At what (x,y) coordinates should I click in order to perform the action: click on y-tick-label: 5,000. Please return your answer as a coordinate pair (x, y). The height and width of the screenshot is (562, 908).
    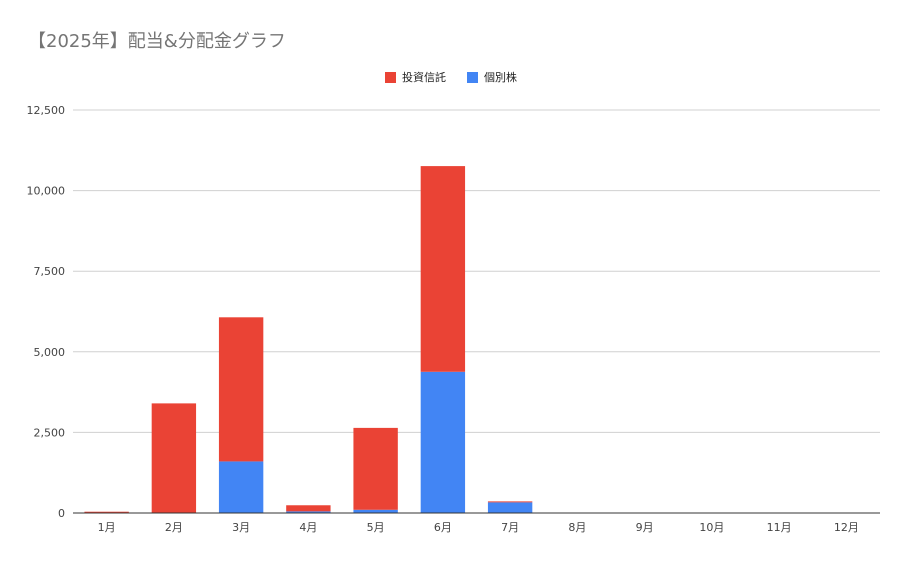
    Looking at the image, I should click on (50, 352).